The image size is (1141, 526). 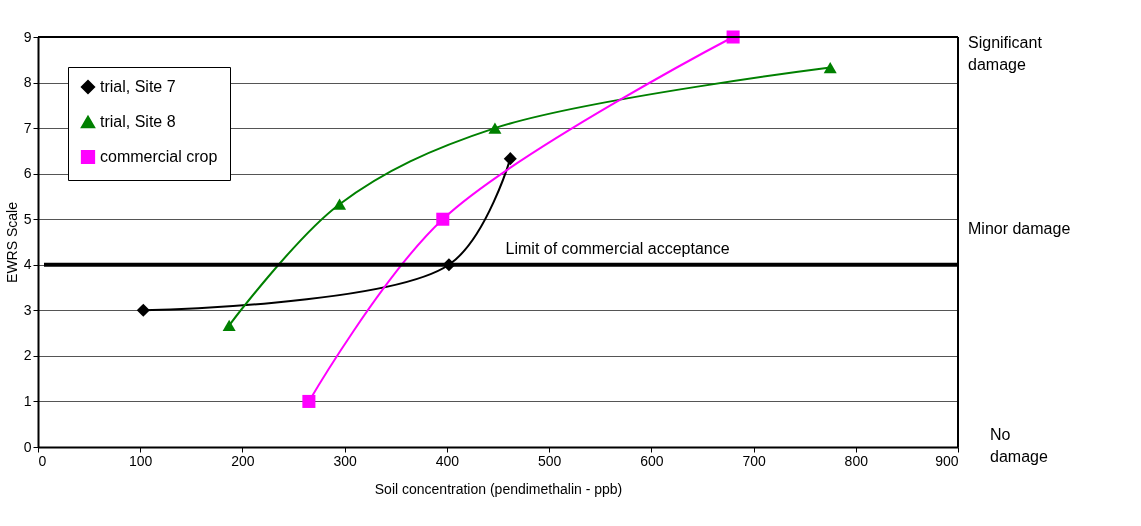 What do you see at coordinates (27, 264) in the screenshot?
I see `y-tick-label: 4` at bounding box center [27, 264].